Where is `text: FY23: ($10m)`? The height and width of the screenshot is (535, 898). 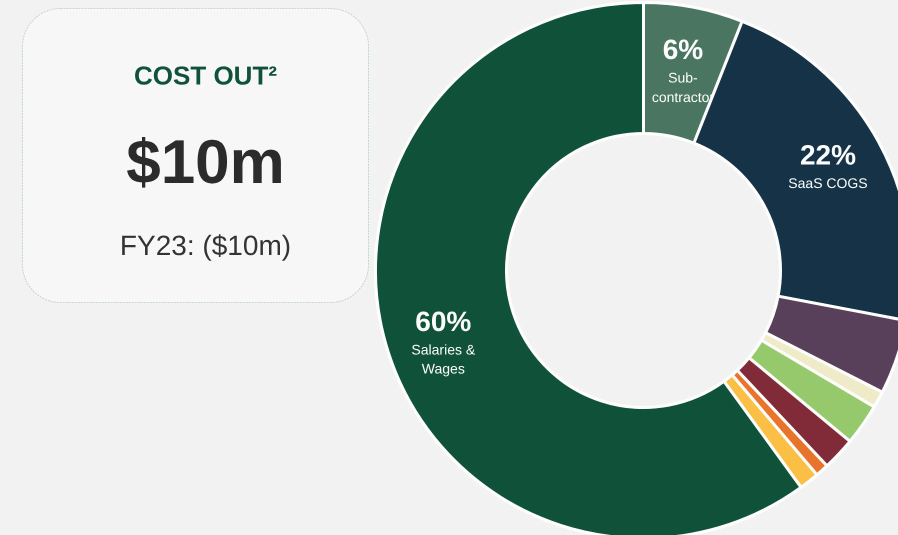
text: FY23: ($10m) is located at coordinates (206, 245).